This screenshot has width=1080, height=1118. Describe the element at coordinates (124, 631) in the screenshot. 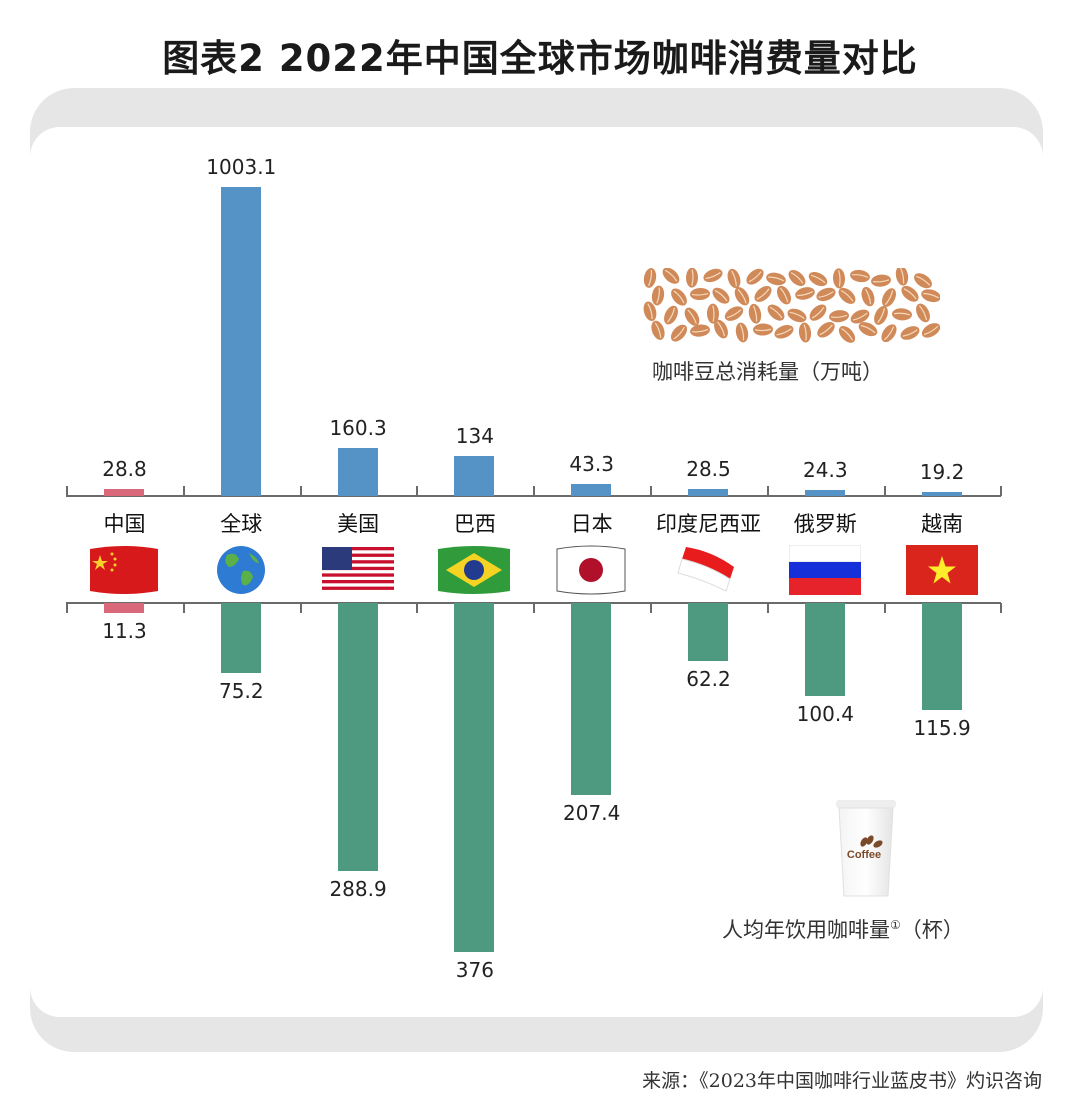

I see `cups-per-capita-value: 11.3` at that location.